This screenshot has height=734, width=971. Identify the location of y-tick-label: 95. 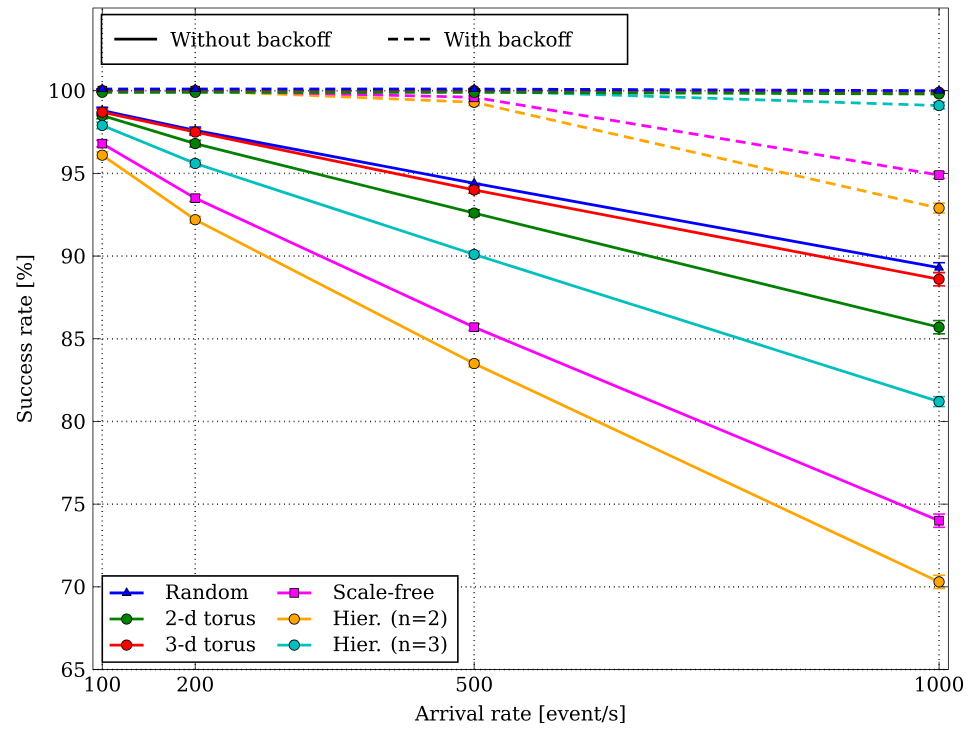
(73, 174).